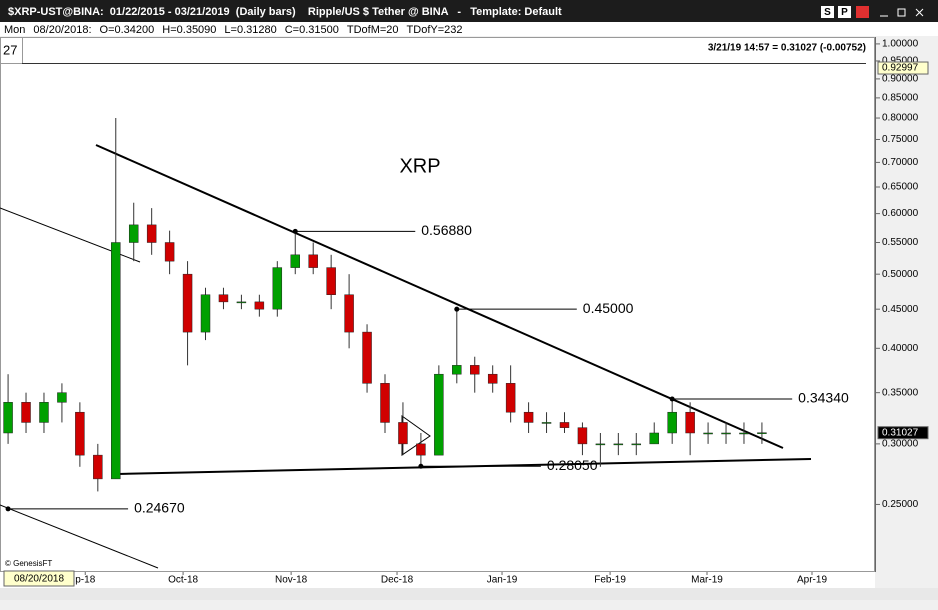 The height and width of the screenshot is (610, 938). What do you see at coordinates (900, 44) in the screenshot?
I see `y-tick-label: 1.00000` at bounding box center [900, 44].